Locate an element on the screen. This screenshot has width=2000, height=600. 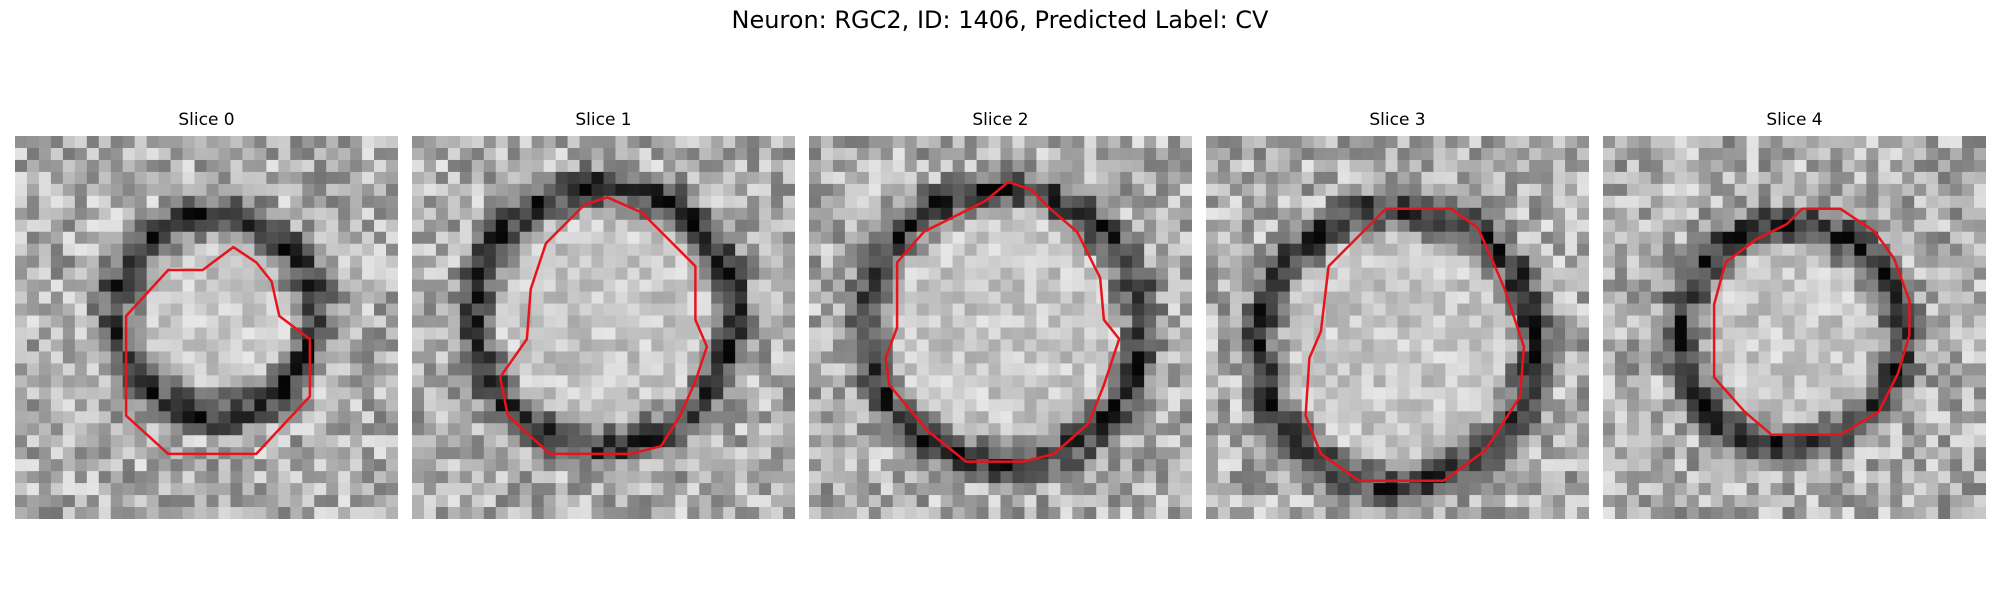
slice-panel-2: Slice 2 is located at coordinates (1000, 314).